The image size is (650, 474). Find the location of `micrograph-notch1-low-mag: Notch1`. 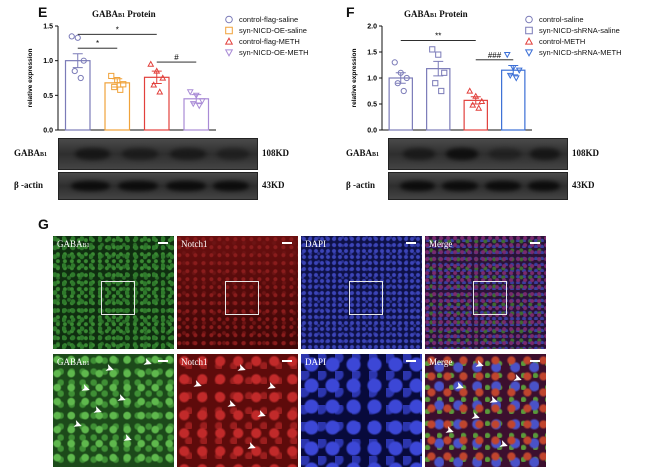

micrograph-notch1-low-mag: Notch1 is located at coordinates (237, 292).